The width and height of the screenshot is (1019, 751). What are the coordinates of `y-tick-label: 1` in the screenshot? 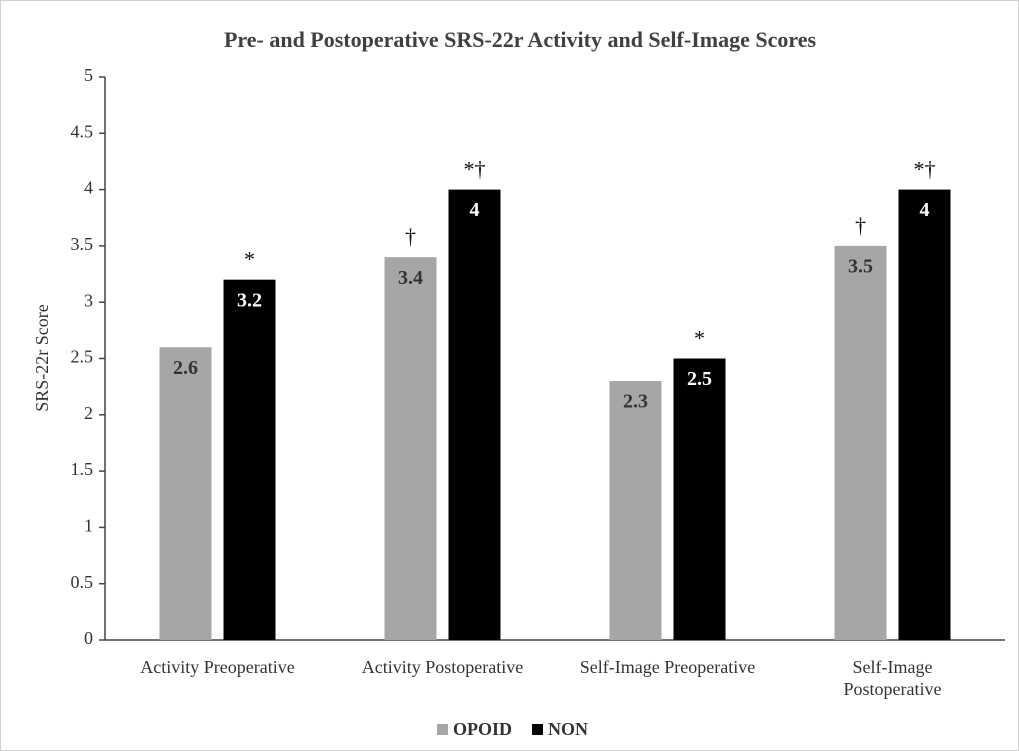 It's located at (88, 526).